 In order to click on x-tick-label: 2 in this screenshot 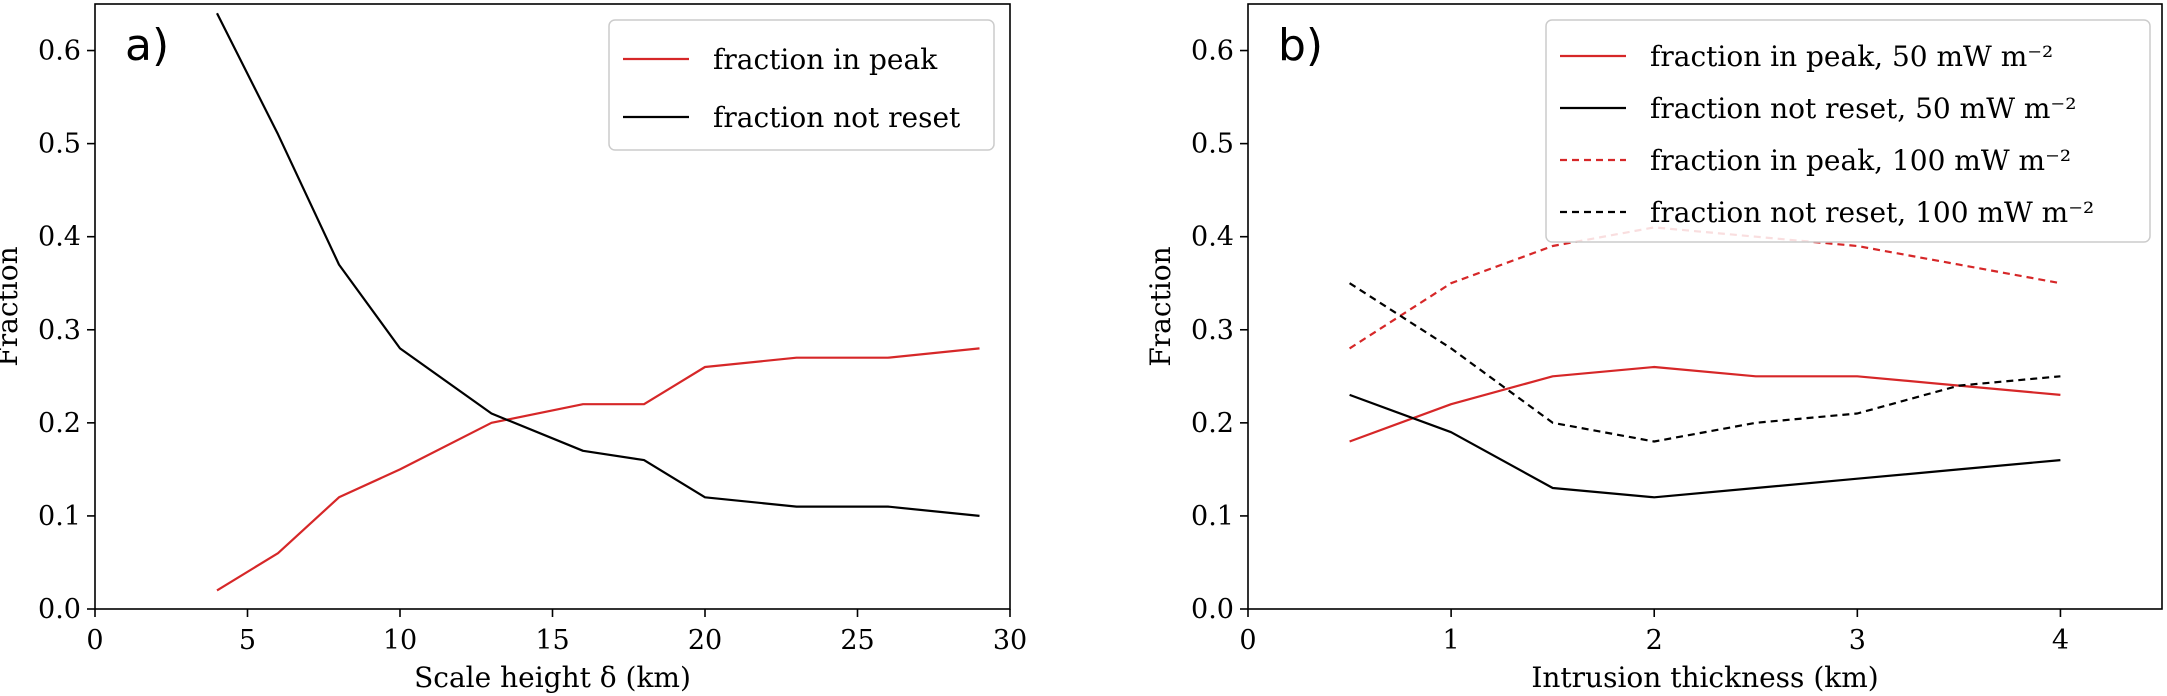, I will do `click(1654, 640)`.